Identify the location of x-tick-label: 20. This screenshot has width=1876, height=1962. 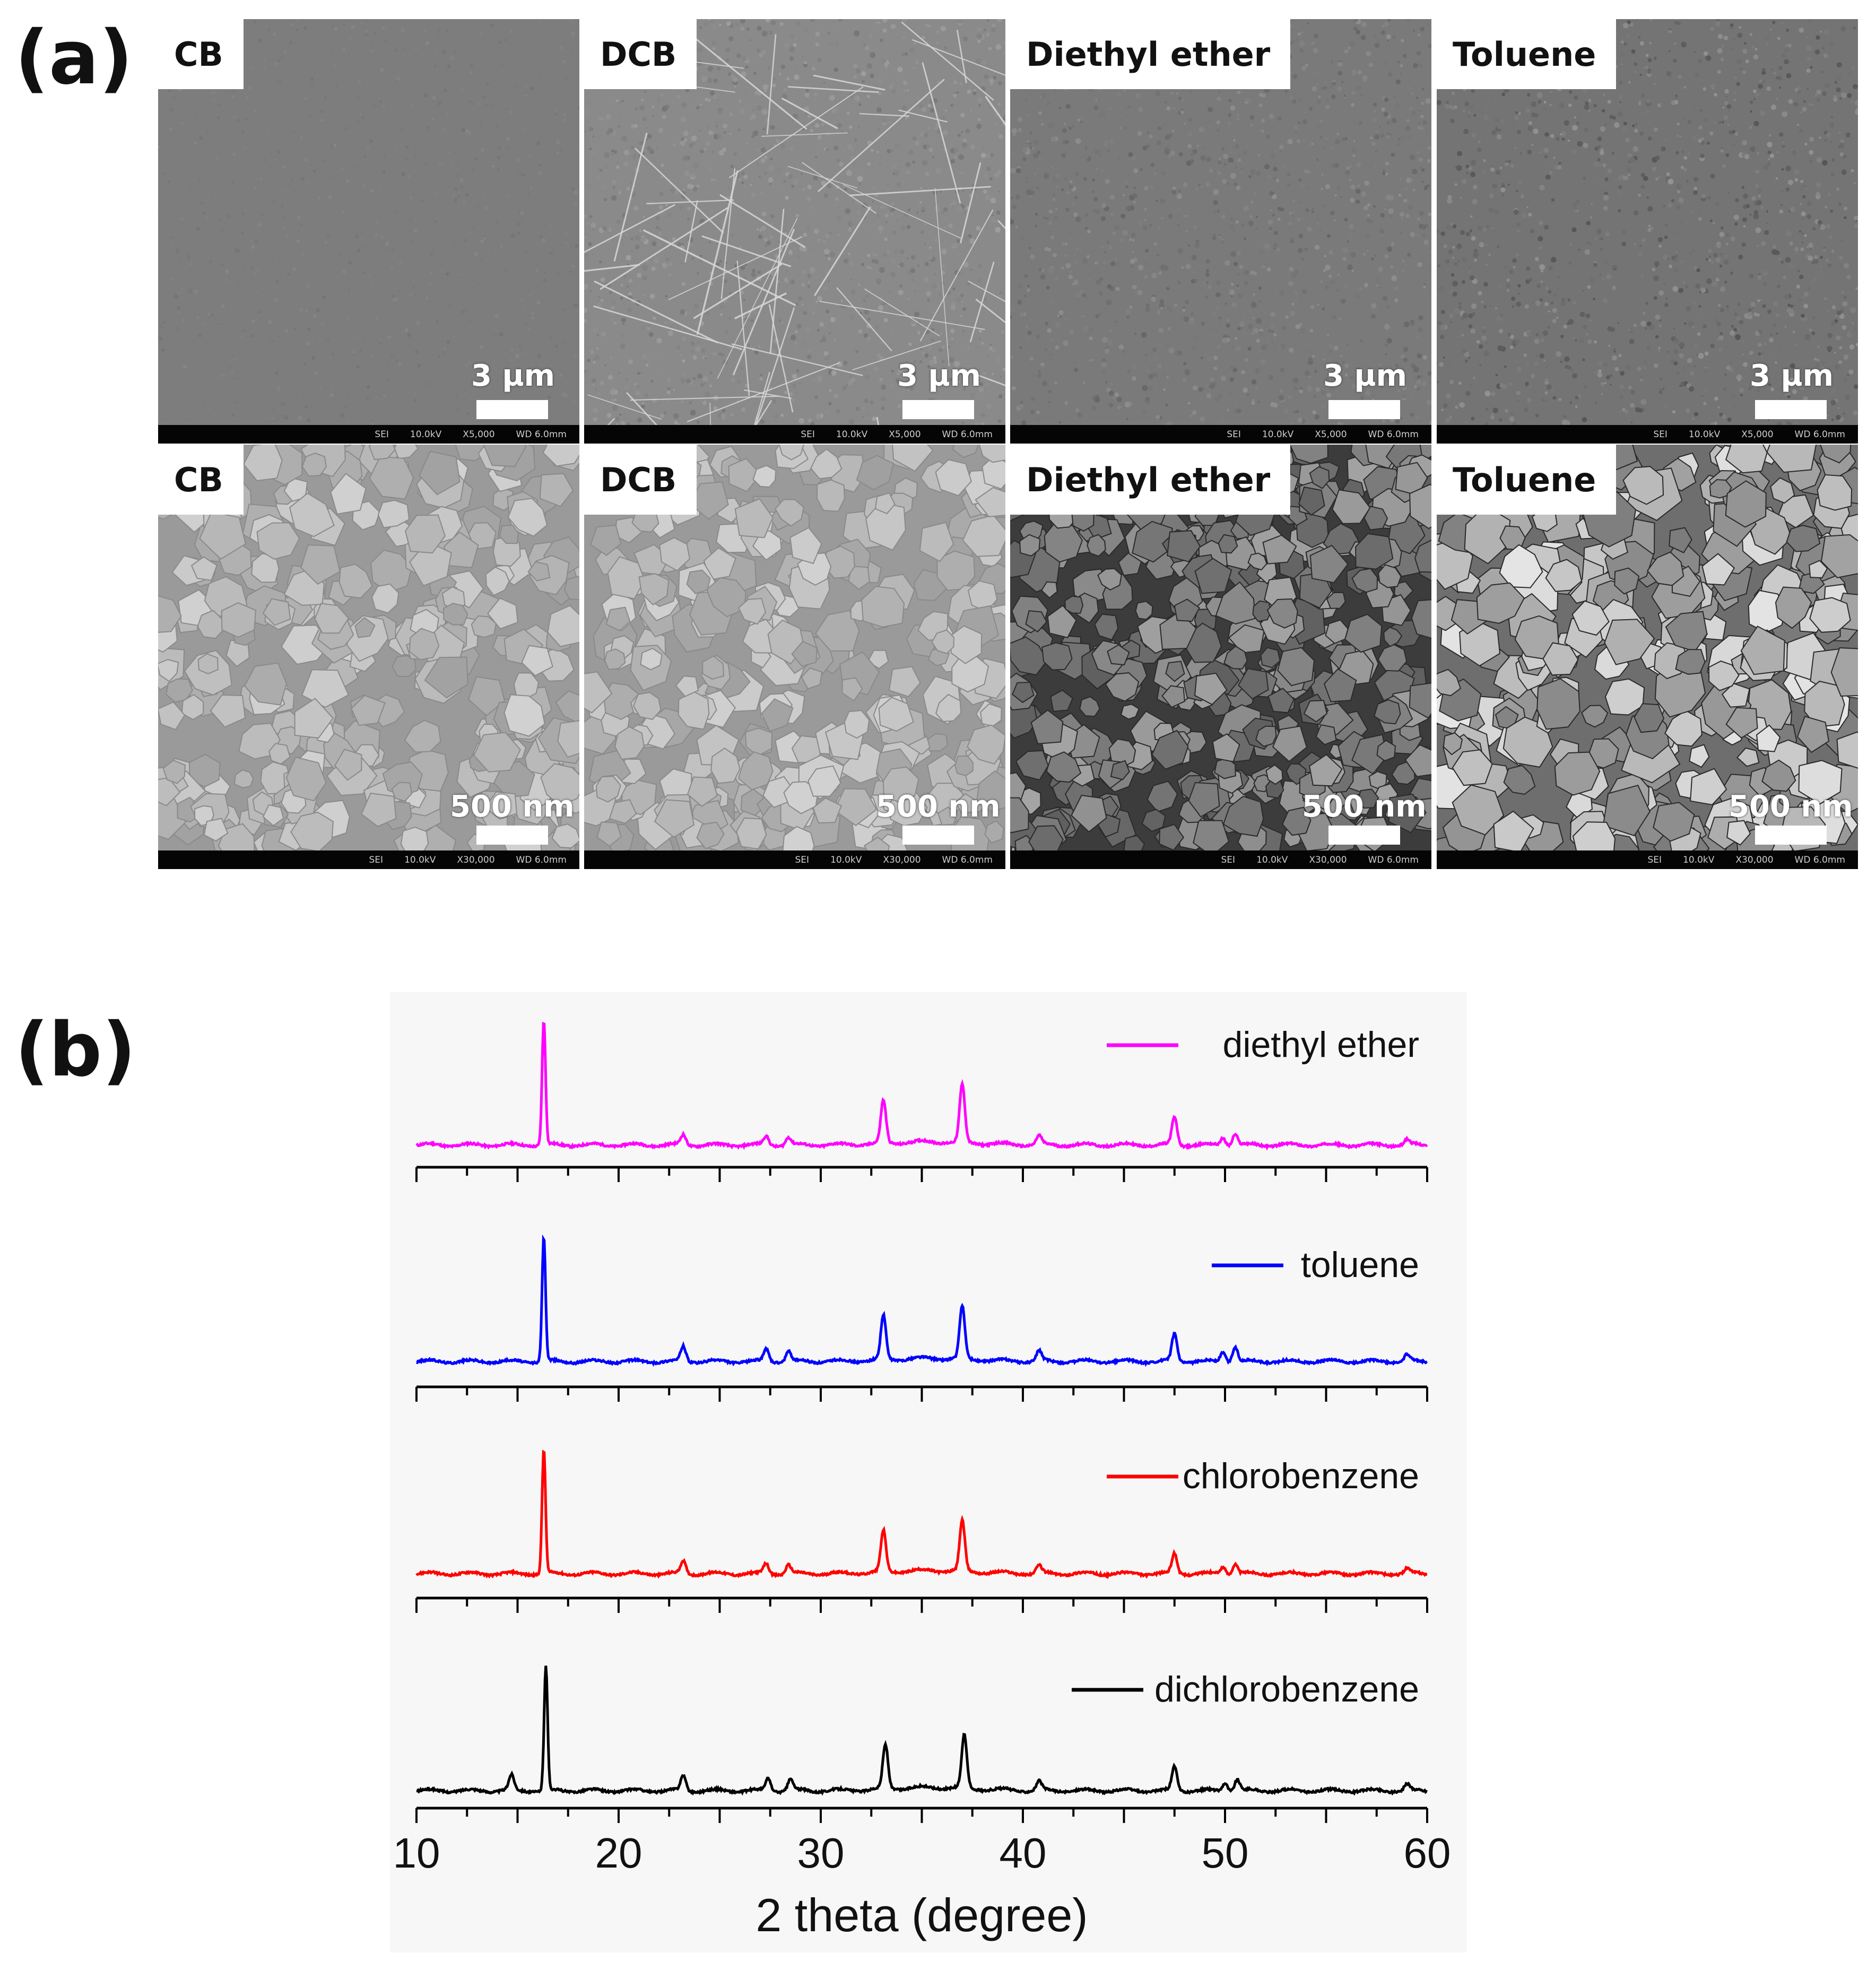
(618, 1853).